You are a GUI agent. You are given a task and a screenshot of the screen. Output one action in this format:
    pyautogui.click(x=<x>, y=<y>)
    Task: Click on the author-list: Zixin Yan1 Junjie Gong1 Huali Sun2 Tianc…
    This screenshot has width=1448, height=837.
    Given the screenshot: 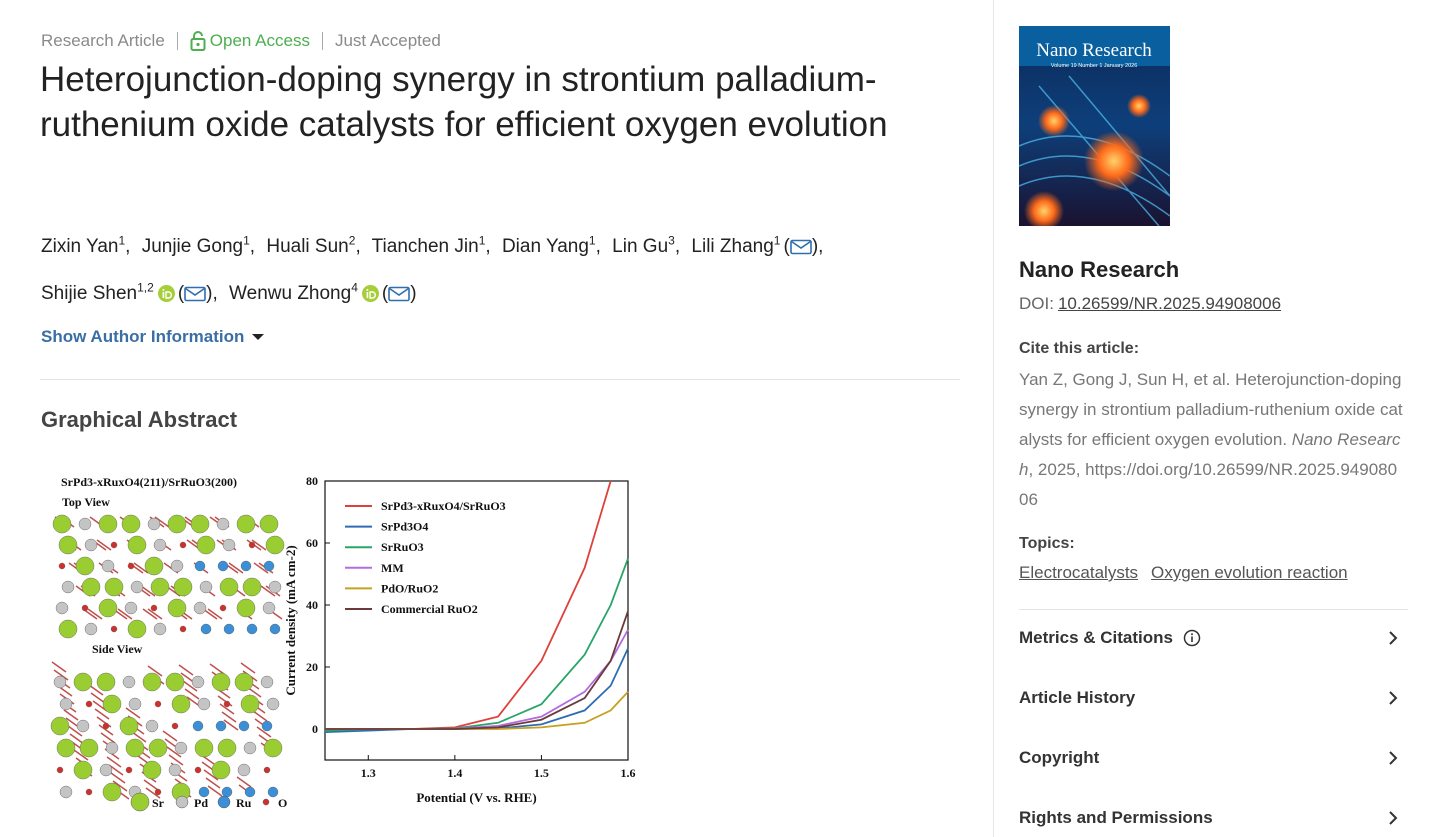 What is the action you would take?
    pyautogui.click(x=491, y=267)
    